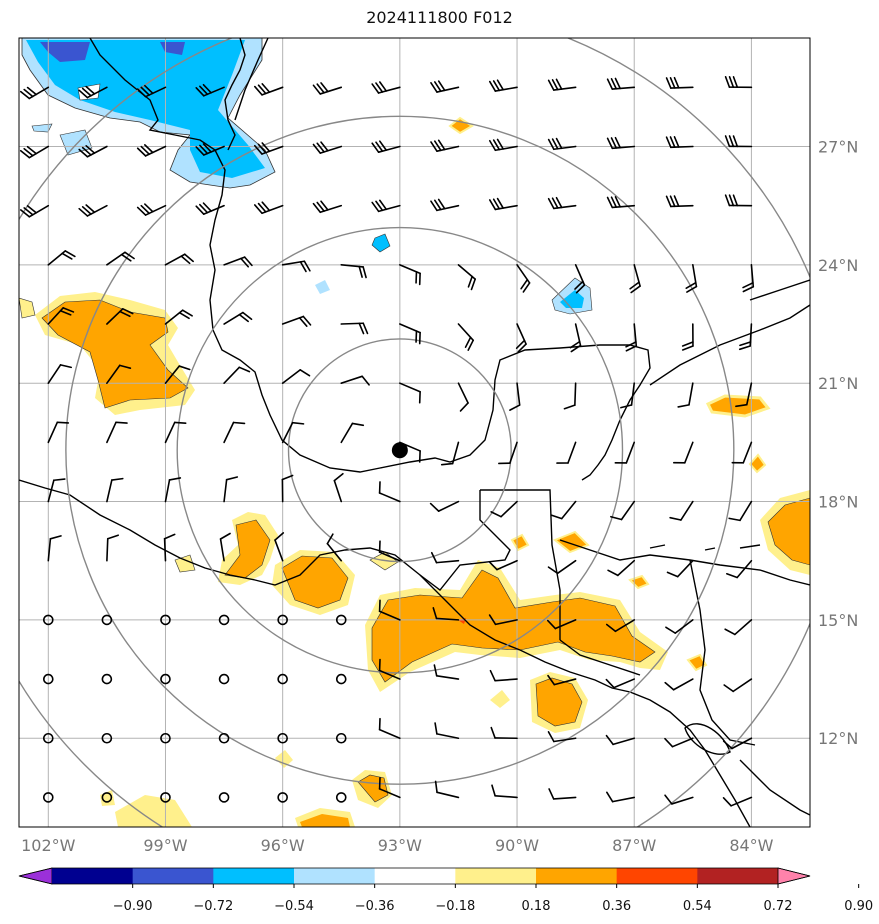  Describe the element at coordinates (35, 876) in the screenshot. I see `colorbar-extend-low` at that location.